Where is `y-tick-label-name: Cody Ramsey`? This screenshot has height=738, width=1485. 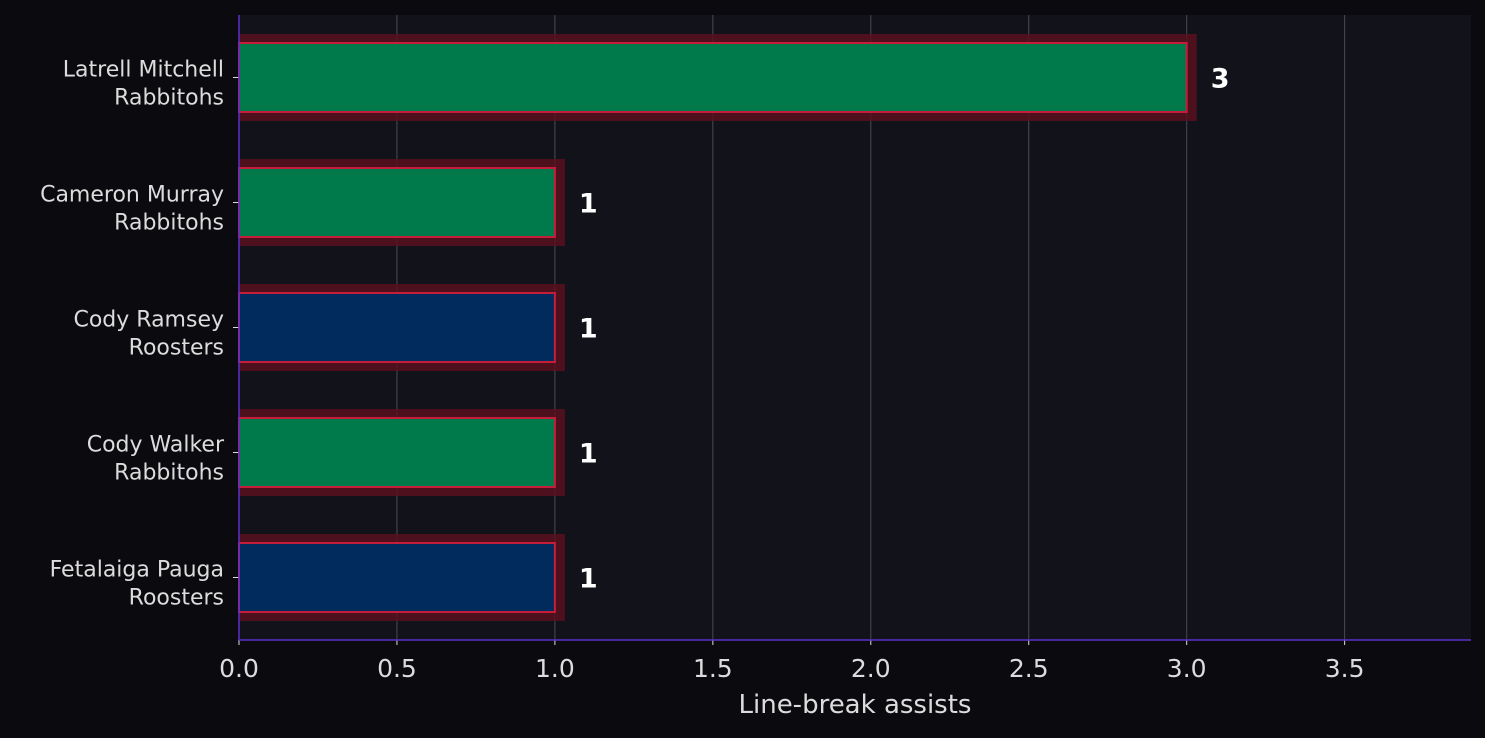 y-tick-label-name: Cody Ramsey is located at coordinates (148, 320).